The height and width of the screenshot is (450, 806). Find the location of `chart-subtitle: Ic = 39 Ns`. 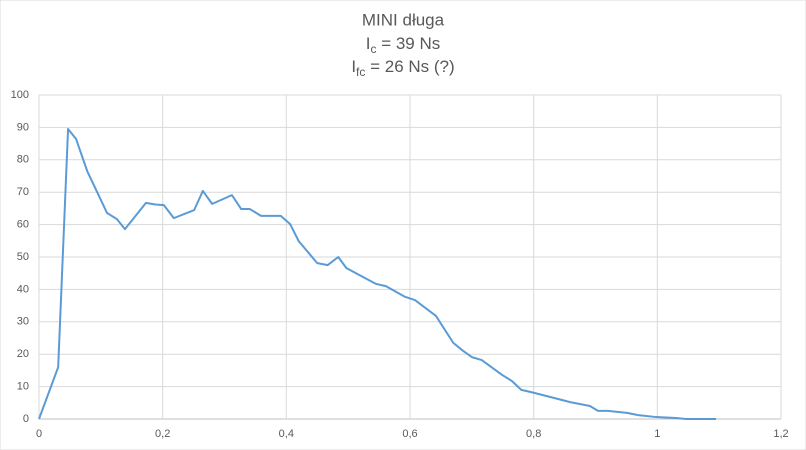

chart-subtitle: Ic = 39 Ns is located at coordinates (403, 45).